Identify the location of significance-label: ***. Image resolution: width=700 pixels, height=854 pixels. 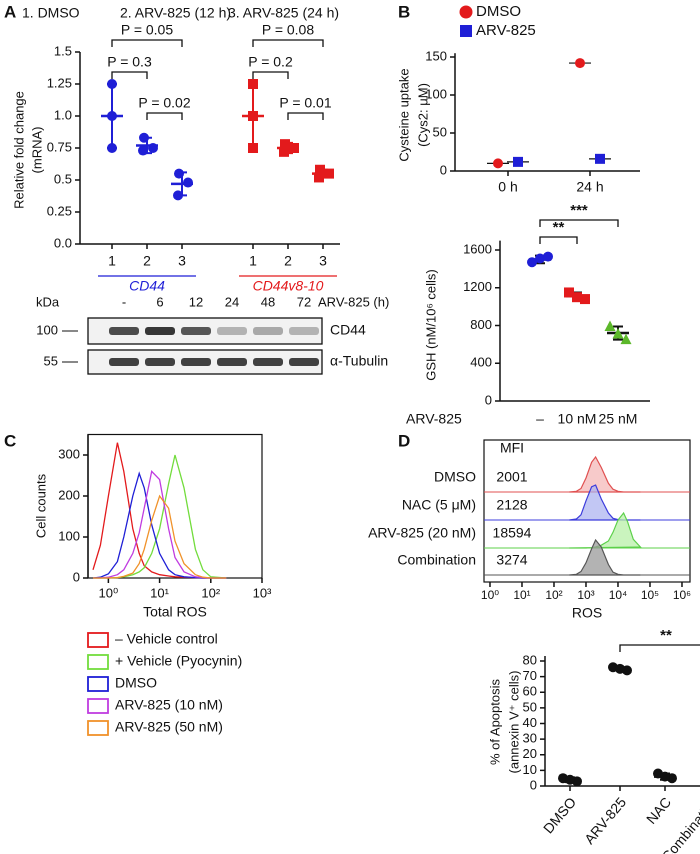
(579, 210).